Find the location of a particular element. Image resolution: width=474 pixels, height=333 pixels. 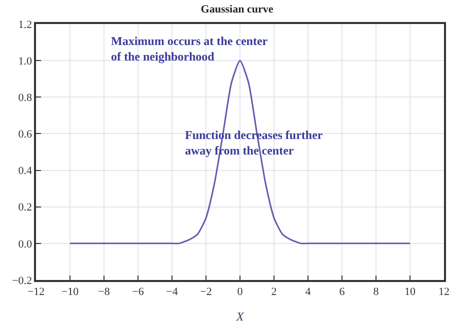

x-tick-label: −12 is located at coordinates (36, 292).